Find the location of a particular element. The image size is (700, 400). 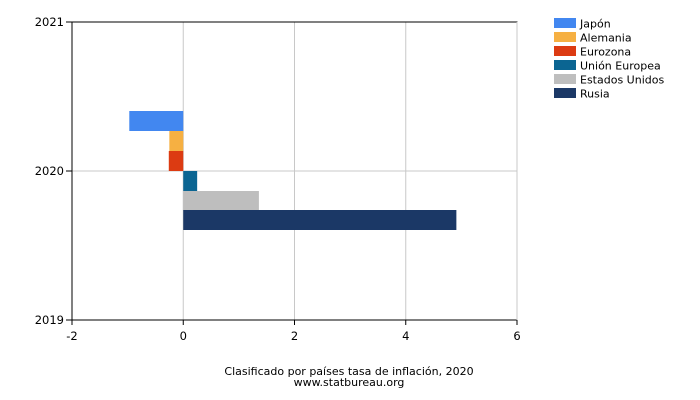

bar-eurozona is located at coordinates (176, 161).